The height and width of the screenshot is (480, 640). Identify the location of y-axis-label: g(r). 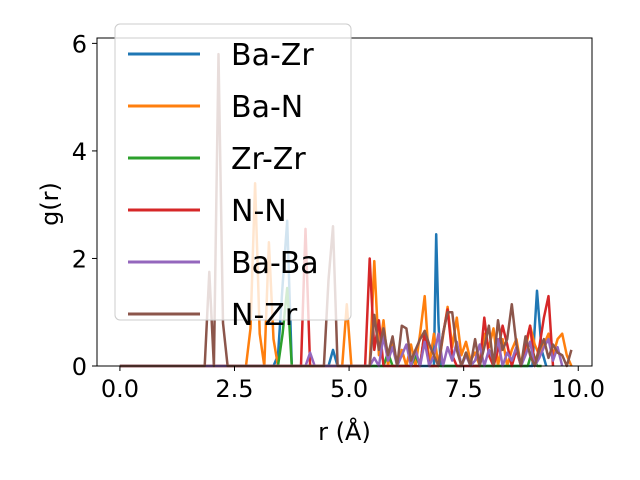
(50, 204).